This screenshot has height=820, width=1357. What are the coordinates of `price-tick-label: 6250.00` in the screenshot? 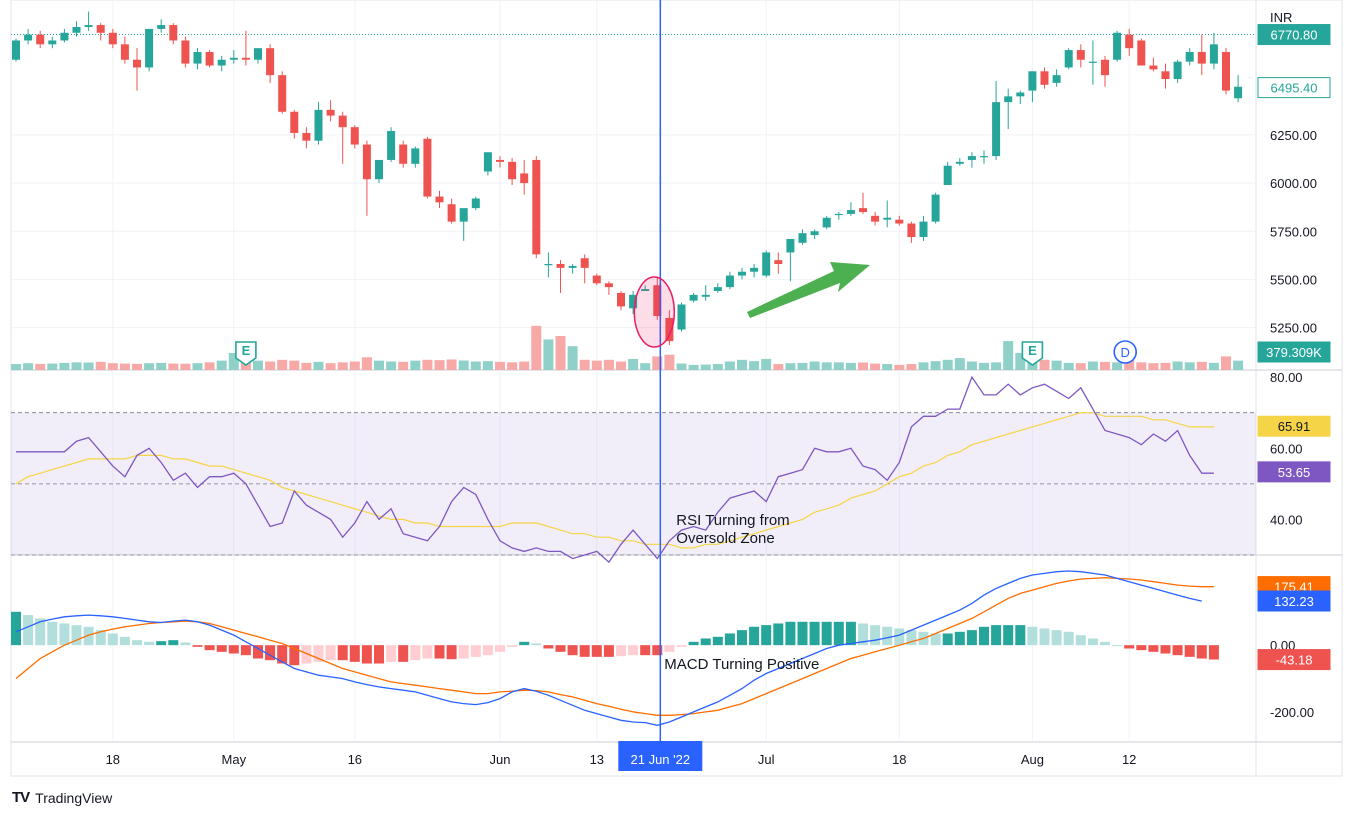 It's located at (1293, 135).